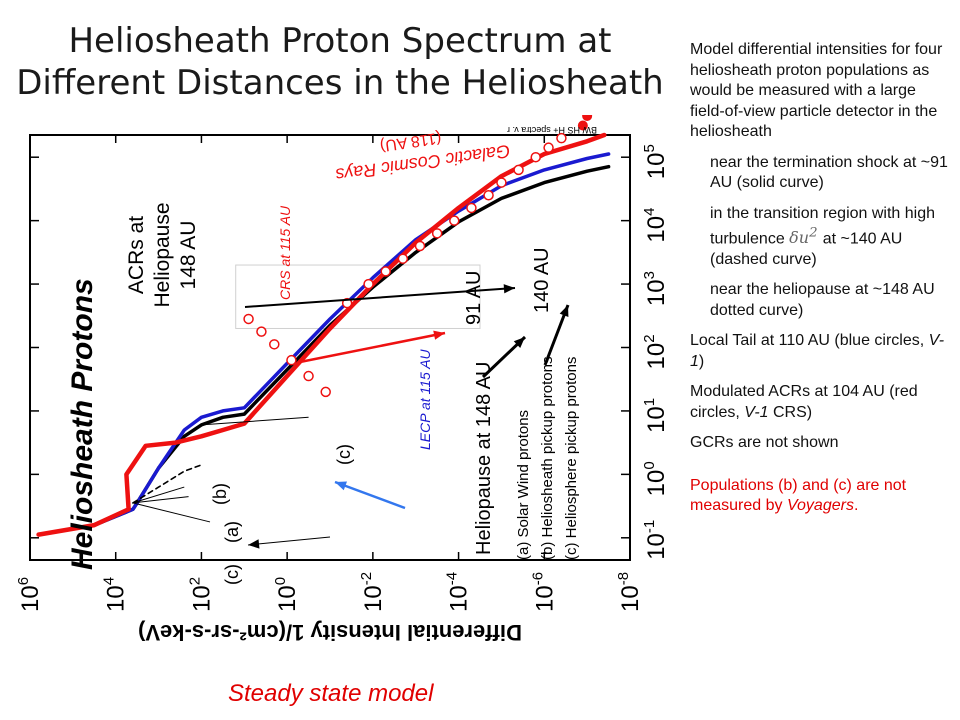  I want to click on series-line-black-dashed, so click(167, 484).